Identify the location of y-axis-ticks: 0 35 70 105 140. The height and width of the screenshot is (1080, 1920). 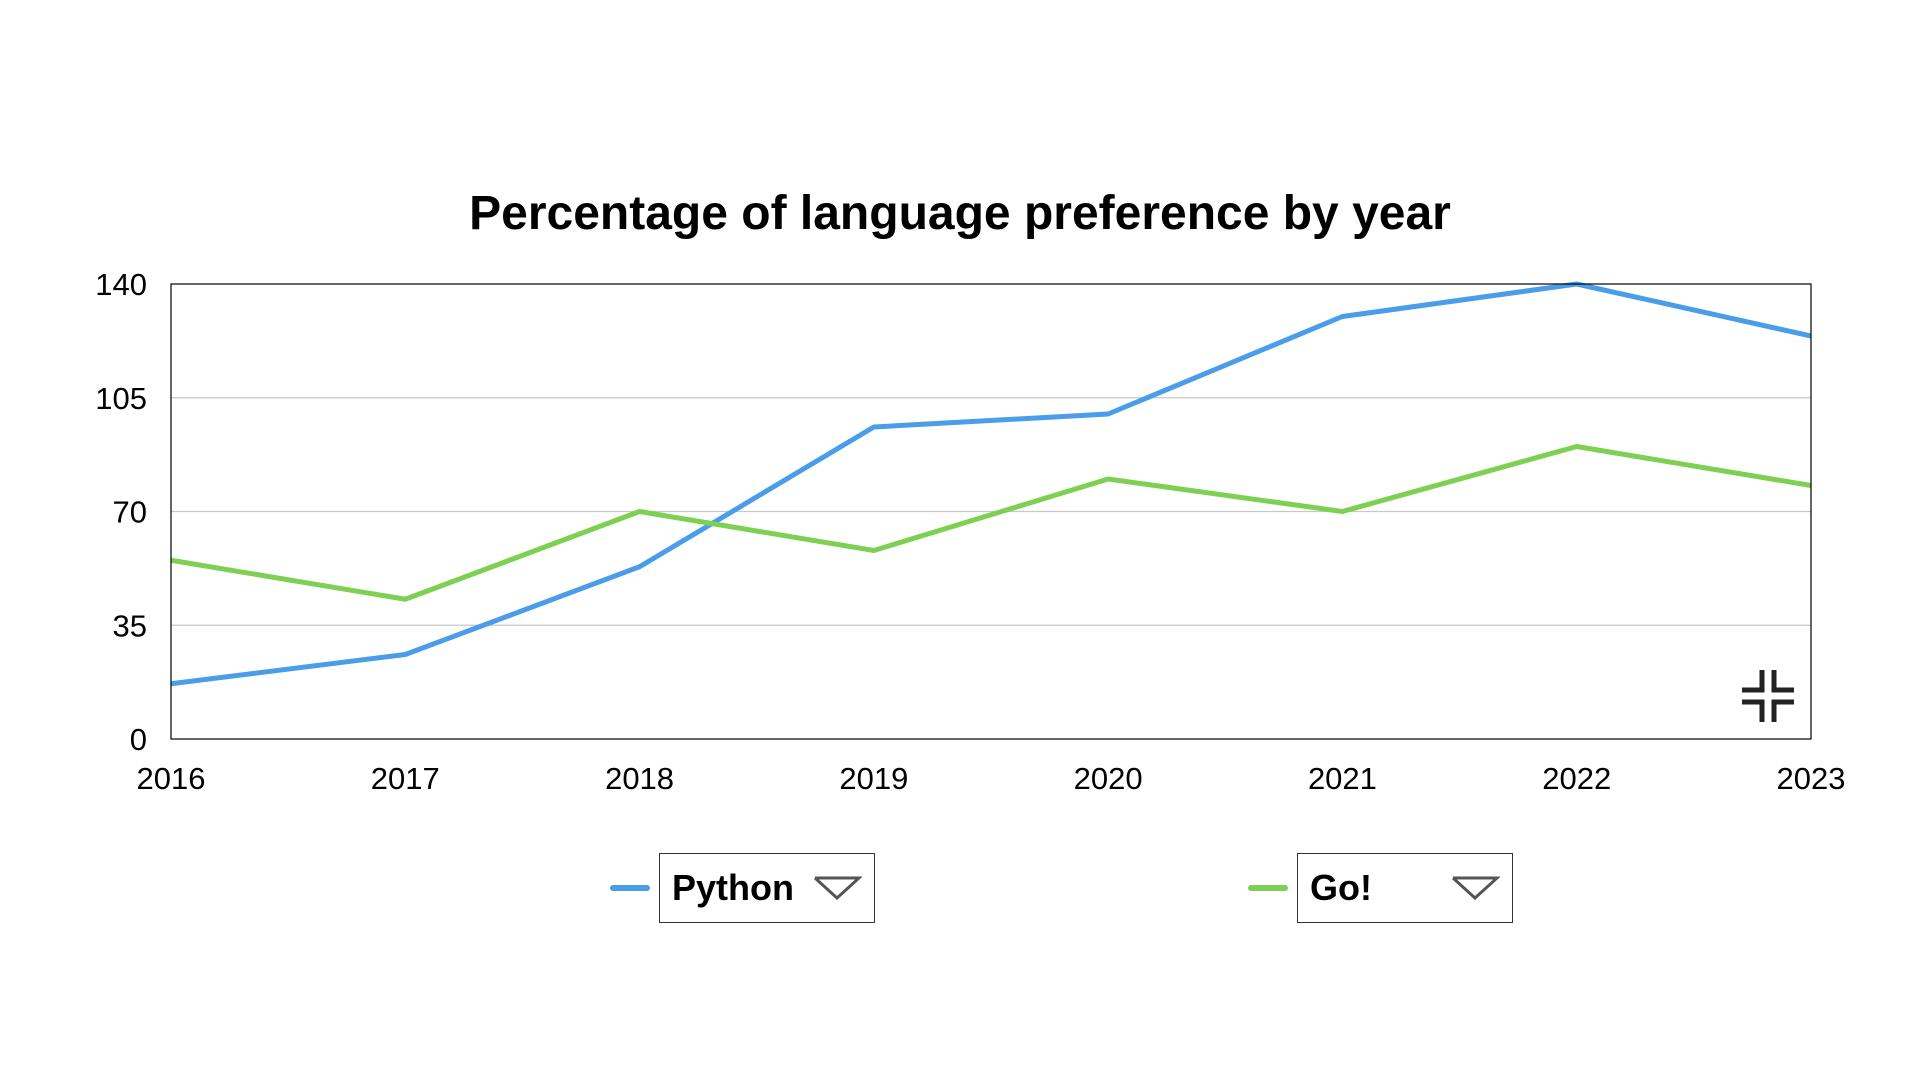
(121, 512).